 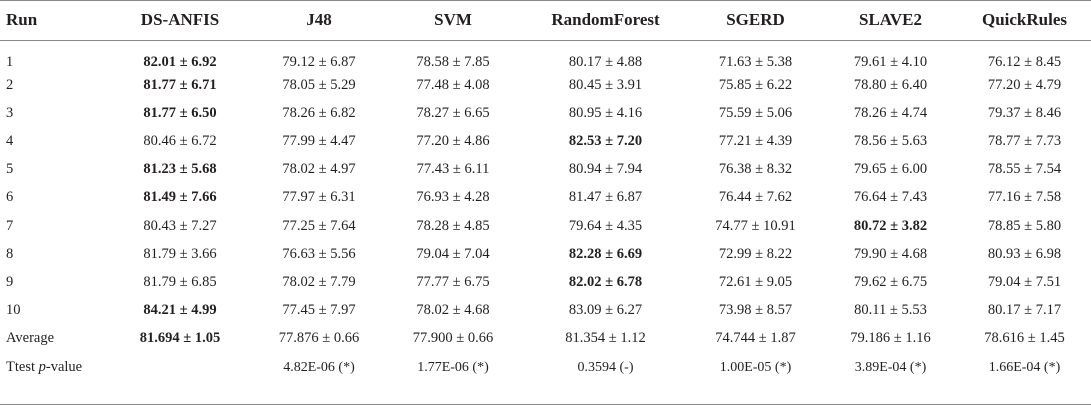 What do you see at coordinates (42, 367) in the screenshot?
I see `ttest-label-italic: p` at bounding box center [42, 367].